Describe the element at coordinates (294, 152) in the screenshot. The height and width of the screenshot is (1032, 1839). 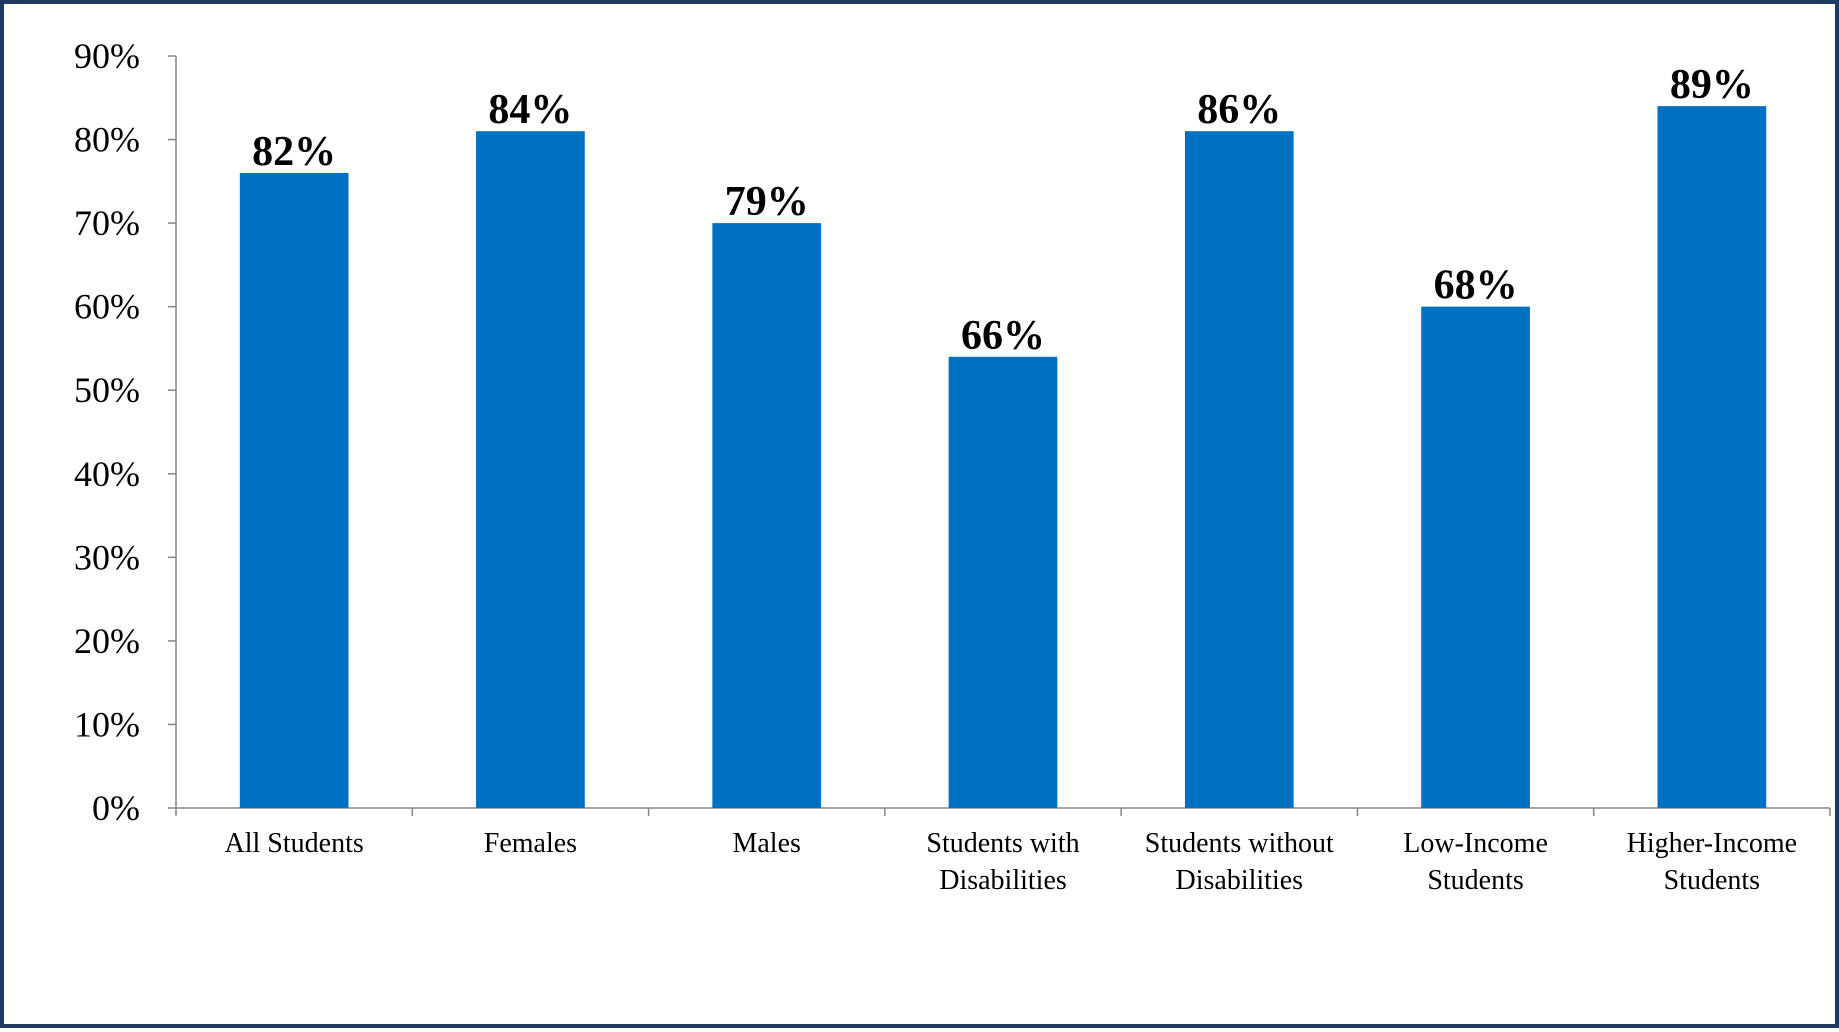
I see `data-label: 82%` at that location.